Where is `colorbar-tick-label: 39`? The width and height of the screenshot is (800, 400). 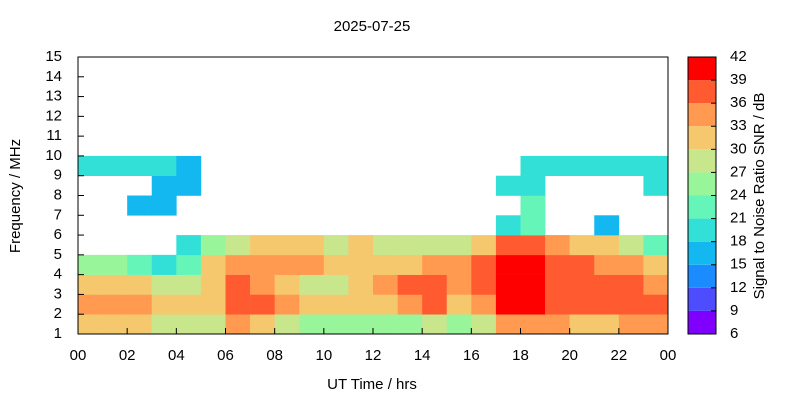
colorbar-tick-label: 39 is located at coordinates (738, 79).